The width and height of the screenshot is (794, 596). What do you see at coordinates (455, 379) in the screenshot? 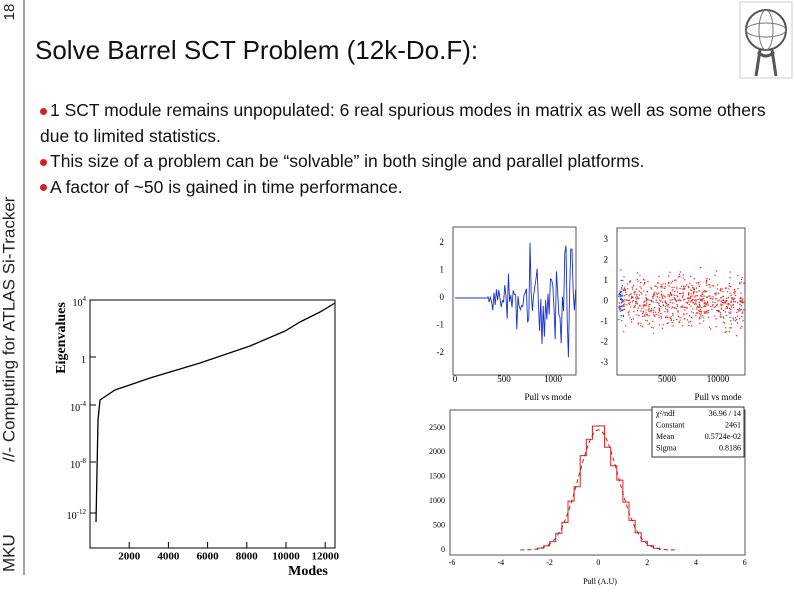
I see `x-tick-label: 0` at bounding box center [455, 379].